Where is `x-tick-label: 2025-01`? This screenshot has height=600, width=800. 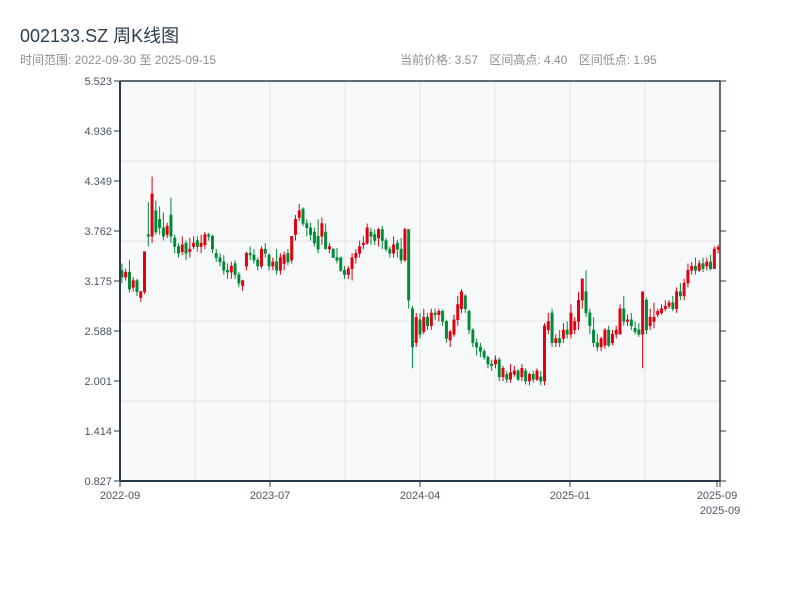
x-tick-label: 2025-01 is located at coordinates (570, 496).